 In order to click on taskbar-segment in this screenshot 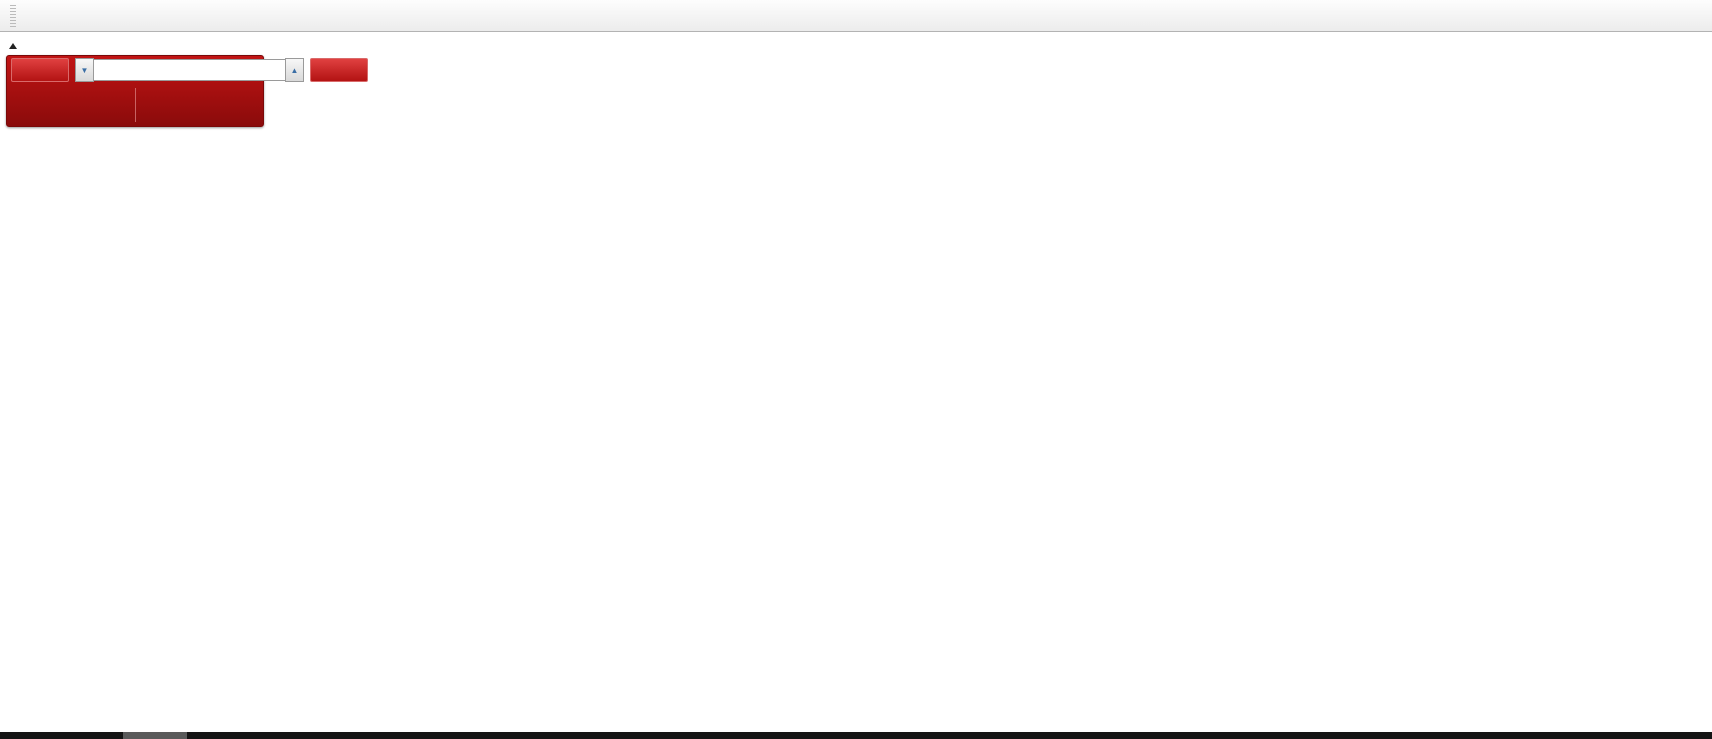, I will do `click(155, 735)`.